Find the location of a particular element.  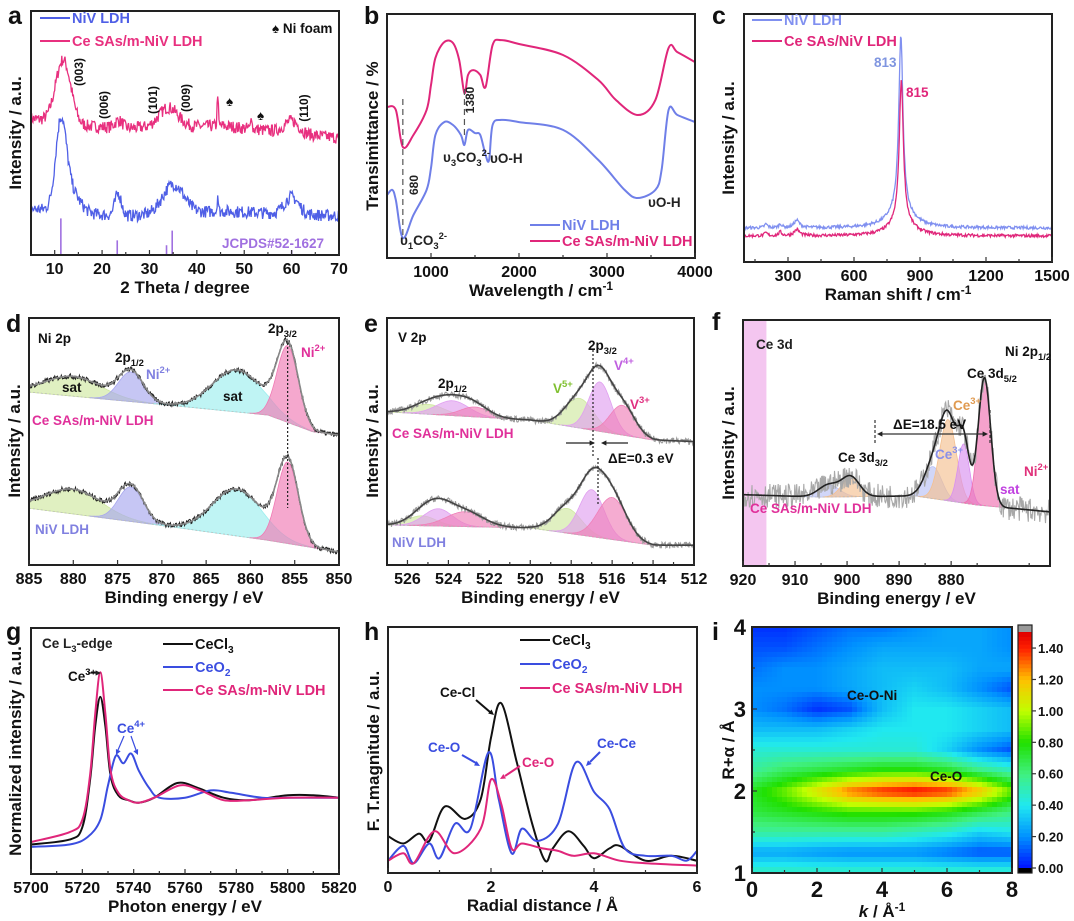

annotation-label: ΔE=0.3 eV is located at coordinates (641, 458).